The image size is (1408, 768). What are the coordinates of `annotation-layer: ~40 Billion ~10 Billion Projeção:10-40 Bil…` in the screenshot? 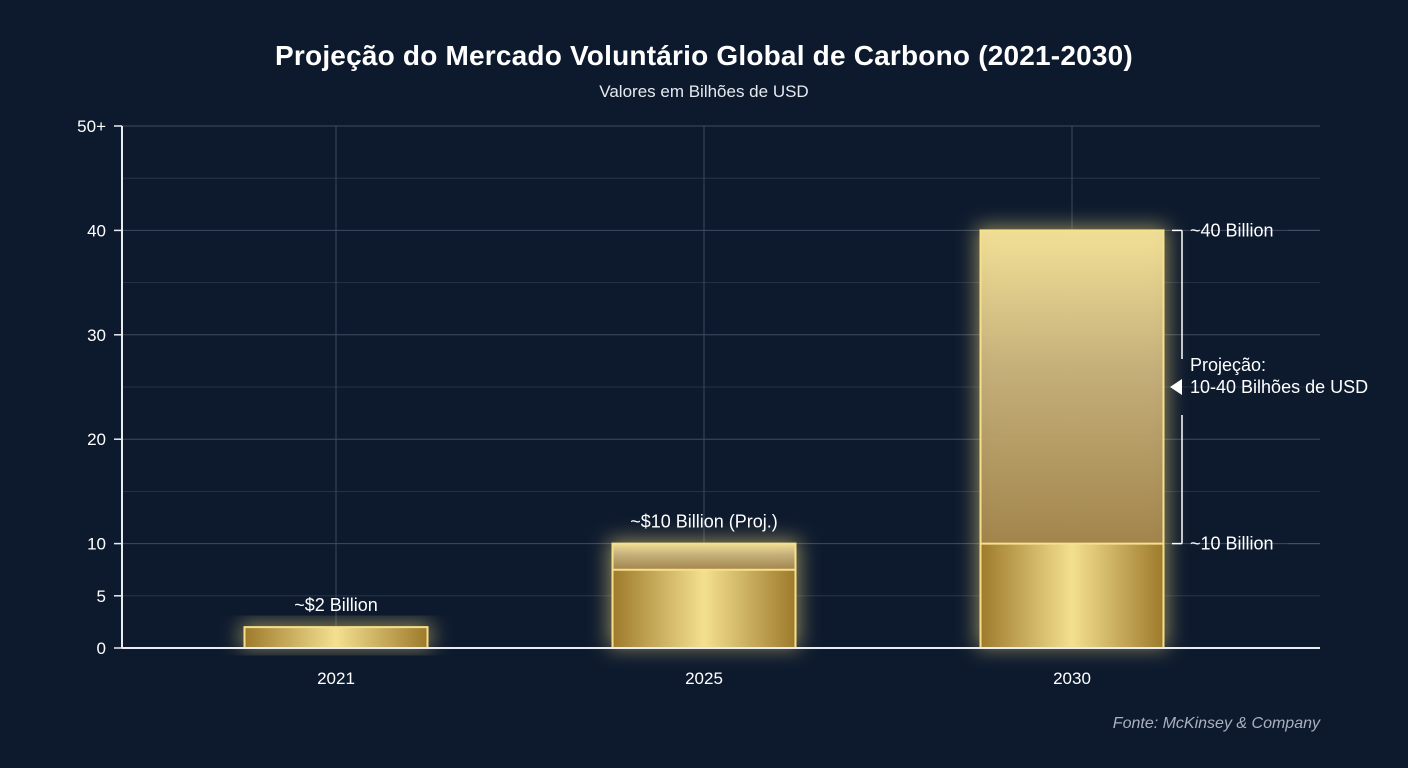 It's located at (1269, 387).